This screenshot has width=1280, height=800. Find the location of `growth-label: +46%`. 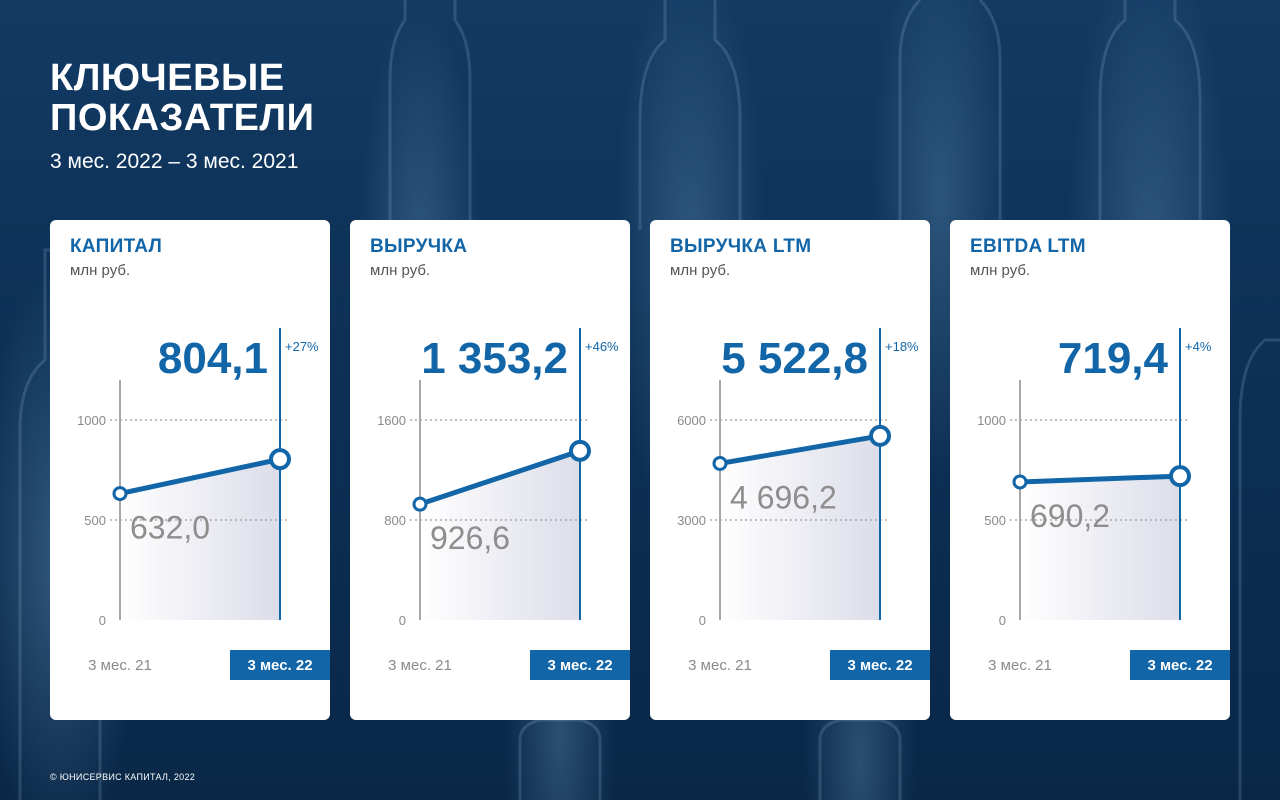

growth-label: +46% is located at coordinates (602, 346).